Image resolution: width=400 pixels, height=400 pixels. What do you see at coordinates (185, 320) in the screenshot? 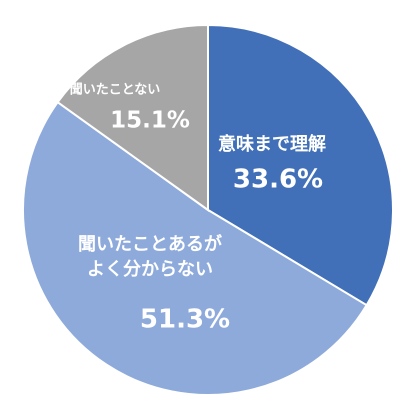
I see `value-label: 51.3%` at bounding box center [185, 320].